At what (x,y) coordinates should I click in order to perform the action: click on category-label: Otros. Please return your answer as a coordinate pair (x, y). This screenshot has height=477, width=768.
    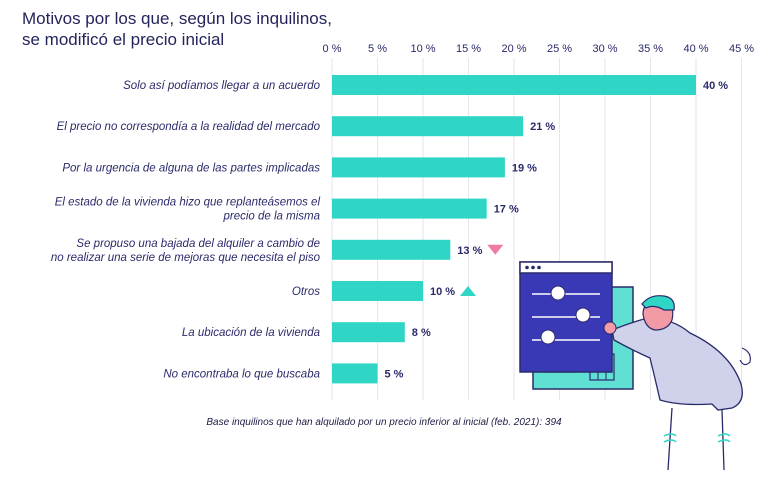
    Looking at the image, I should click on (306, 292).